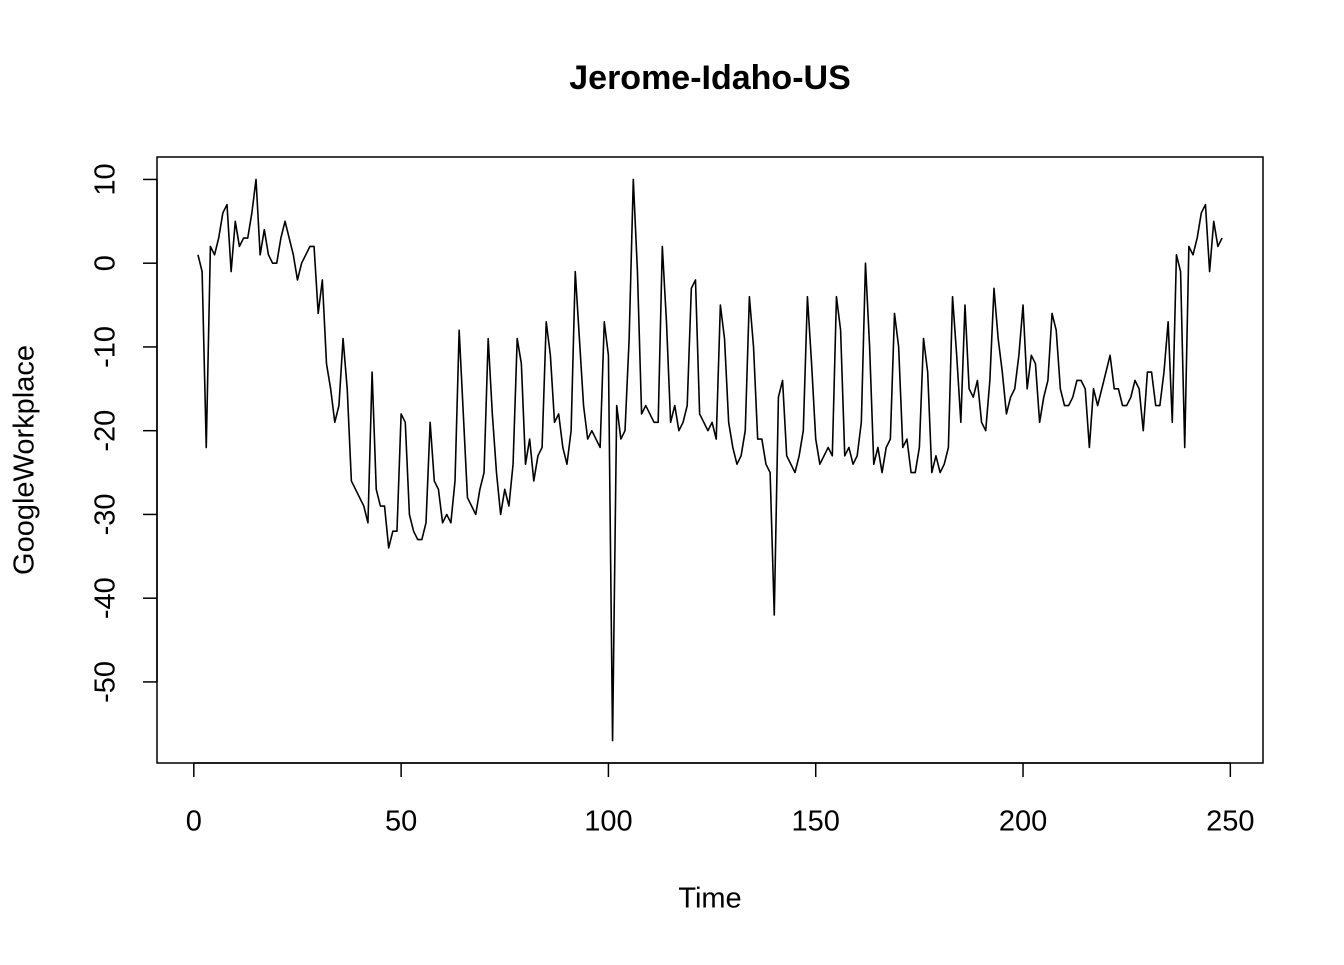 This screenshot has width=1344, height=965. What do you see at coordinates (25, 460) in the screenshot?
I see `y-axis-label: GoogleWorkplace` at bounding box center [25, 460].